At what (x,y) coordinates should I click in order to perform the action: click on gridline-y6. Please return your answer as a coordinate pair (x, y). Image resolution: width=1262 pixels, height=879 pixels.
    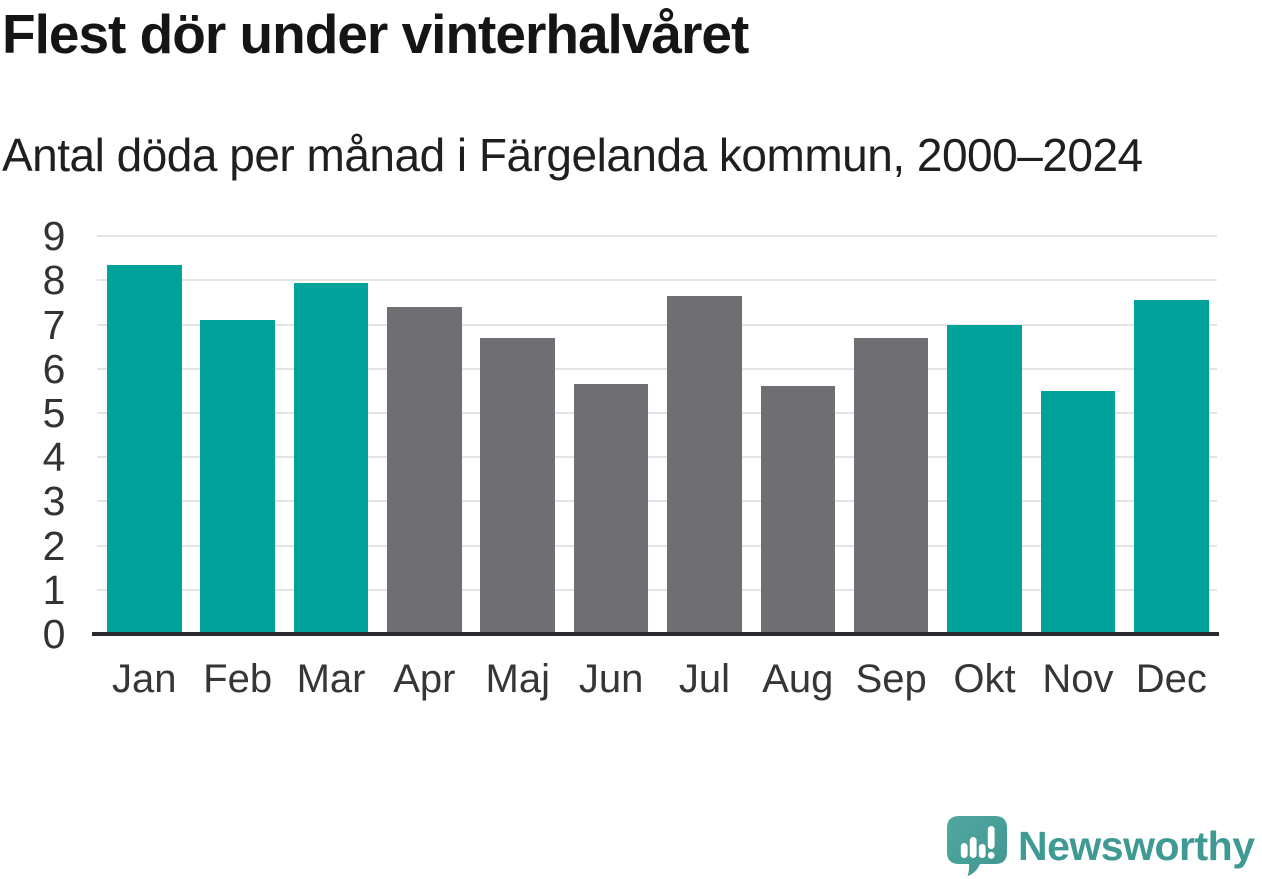
    Looking at the image, I should click on (657, 368).